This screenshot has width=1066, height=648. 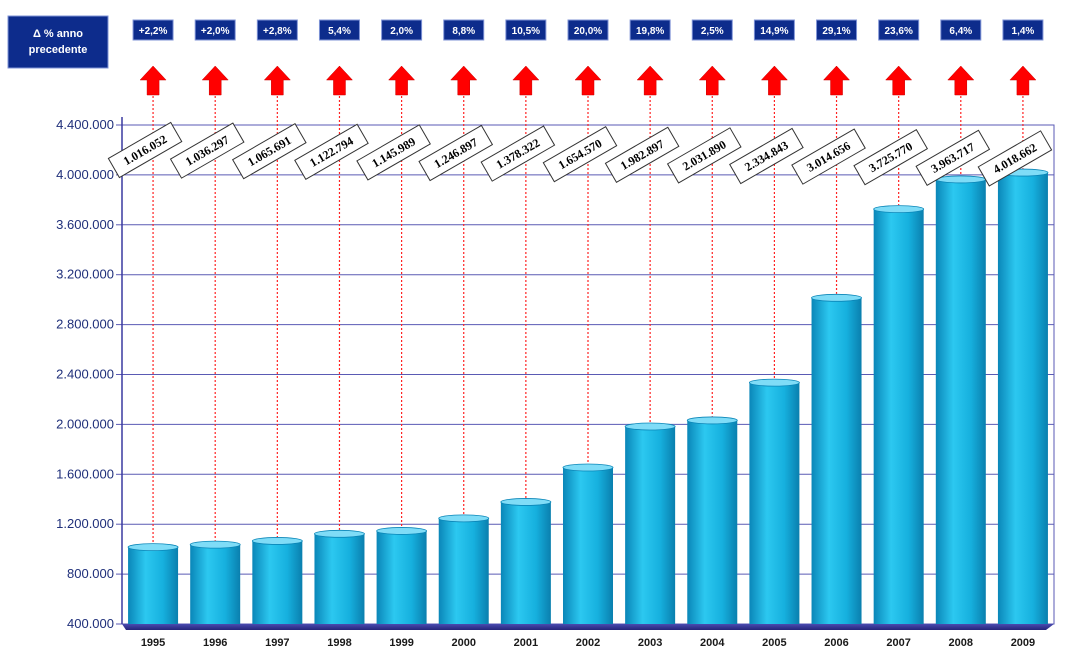 I want to click on pct-change-label: 20,0%, so click(x=588, y=31).